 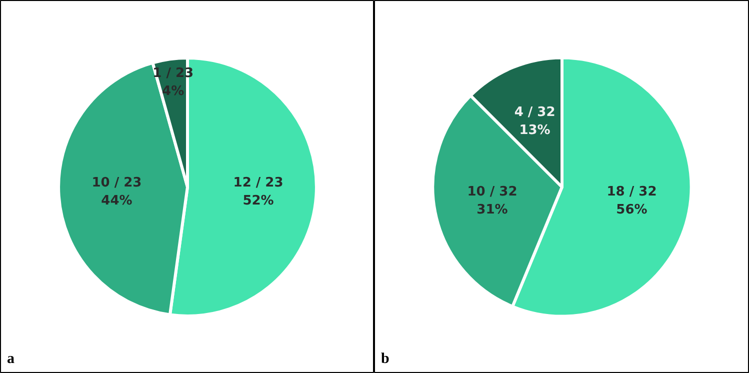 I want to click on data-label: 10 / 23 44%, so click(x=117, y=191).